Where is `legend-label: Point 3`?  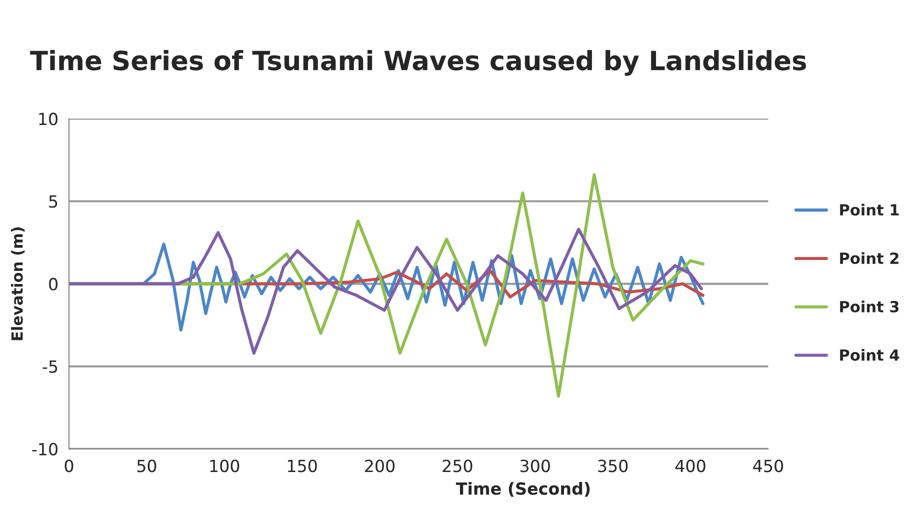 legend-label: Point 3 is located at coordinates (869, 306).